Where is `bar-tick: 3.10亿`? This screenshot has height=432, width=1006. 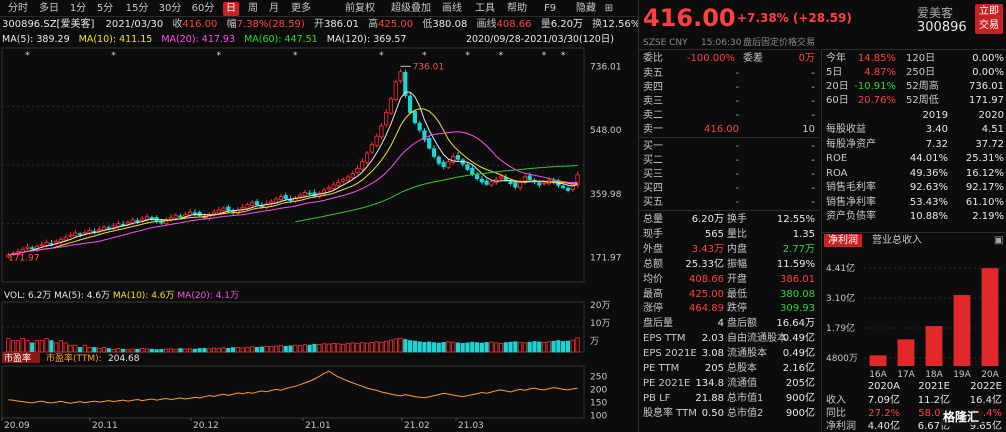
bar-tick: 3.10亿 is located at coordinates (840, 298).